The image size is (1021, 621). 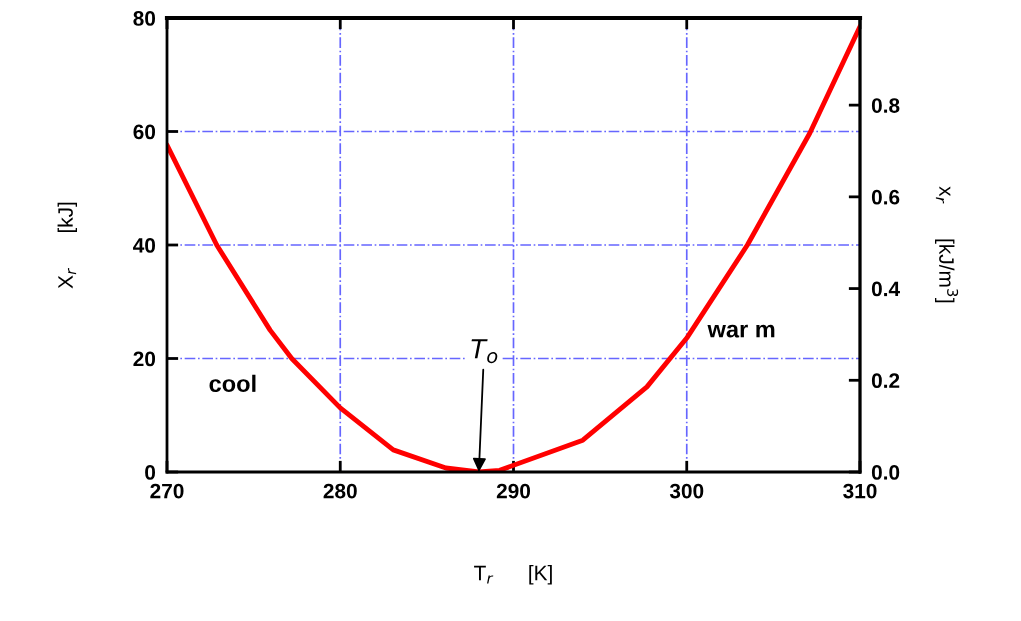 I want to click on y2-tick-label: 0.2, so click(x=885, y=381).